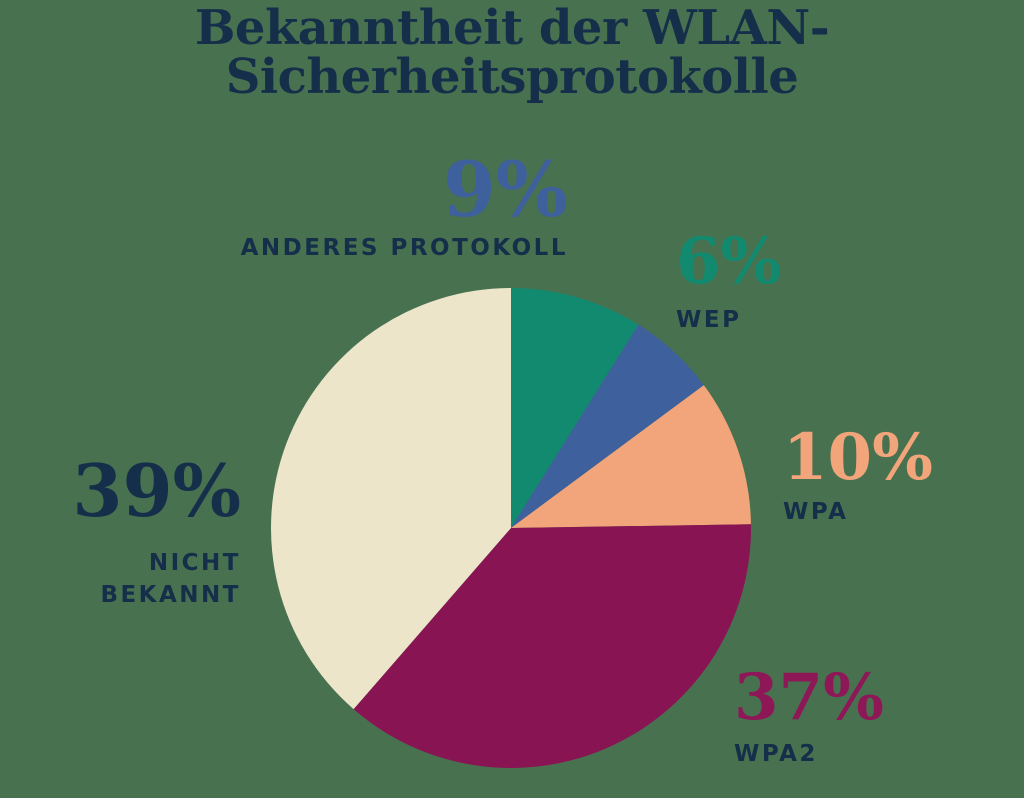 The image size is (1024, 798). What do you see at coordinates (729, 261) in the screenshot?
I see `percent-value-wep: 6%` at bounding box center [729, 261].